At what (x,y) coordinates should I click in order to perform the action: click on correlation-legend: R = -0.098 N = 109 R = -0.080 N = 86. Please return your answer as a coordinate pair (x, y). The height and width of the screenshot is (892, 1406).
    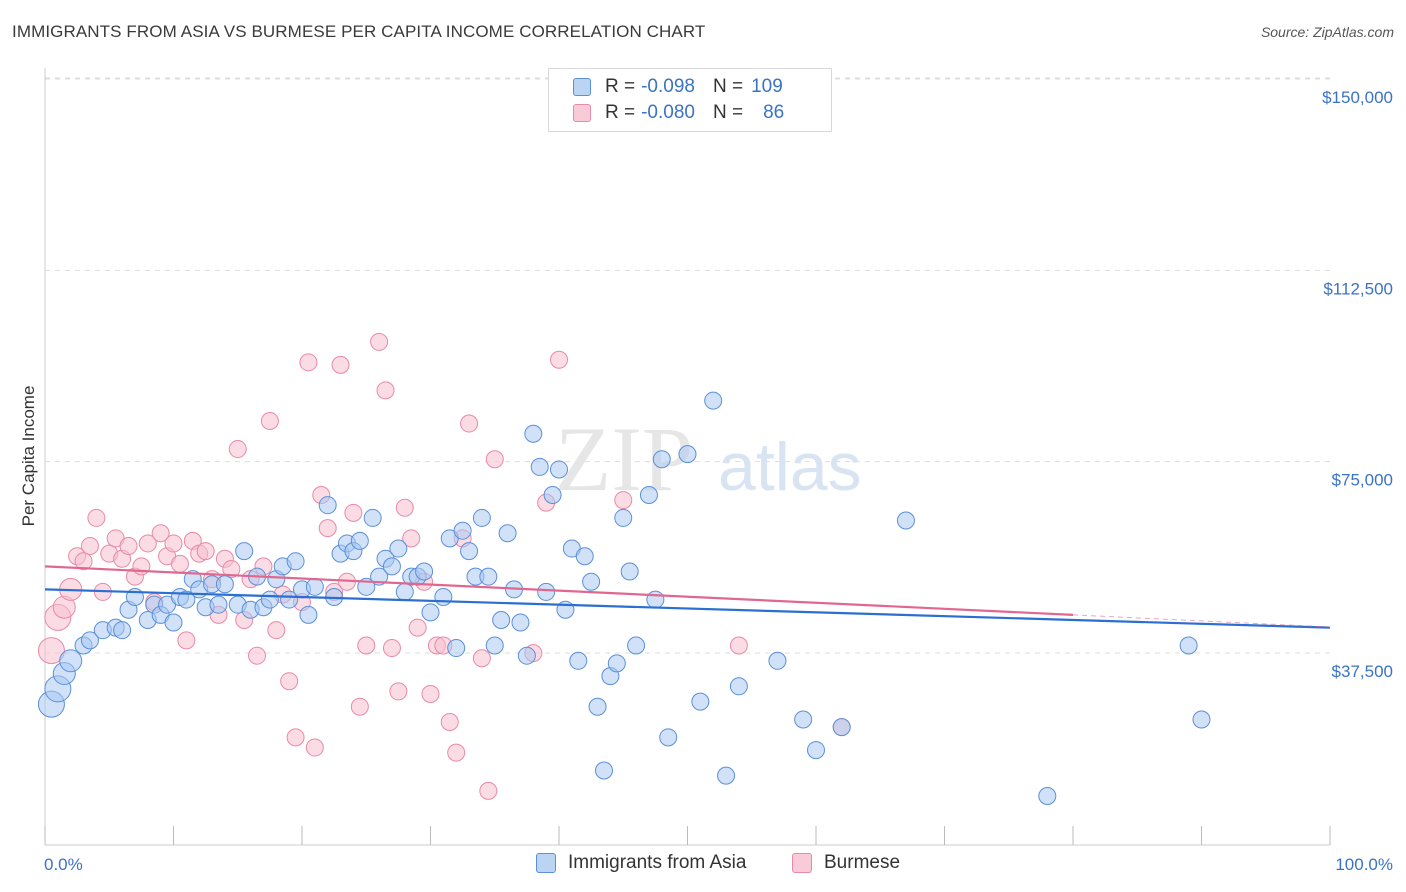
    Looking at the image, I should click on (690, 100).